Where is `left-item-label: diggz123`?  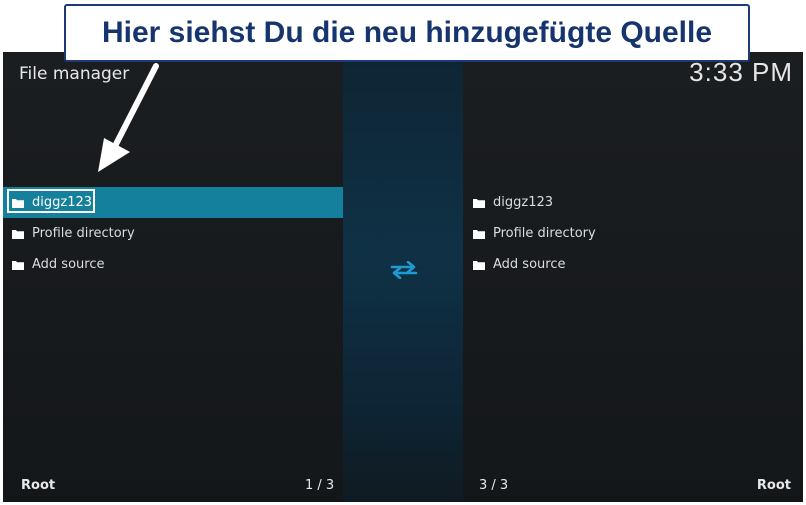 left-item-label: diggz123 is located at coordinates (62, 202).